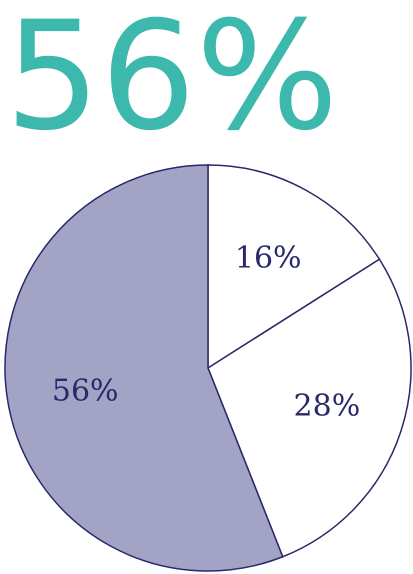 The height and width of the screenshot is (574, 413). What do you see at coordinates (327, 406) in the screenshot?
I see `data-label: 28%` at bounding box center [327, 406].